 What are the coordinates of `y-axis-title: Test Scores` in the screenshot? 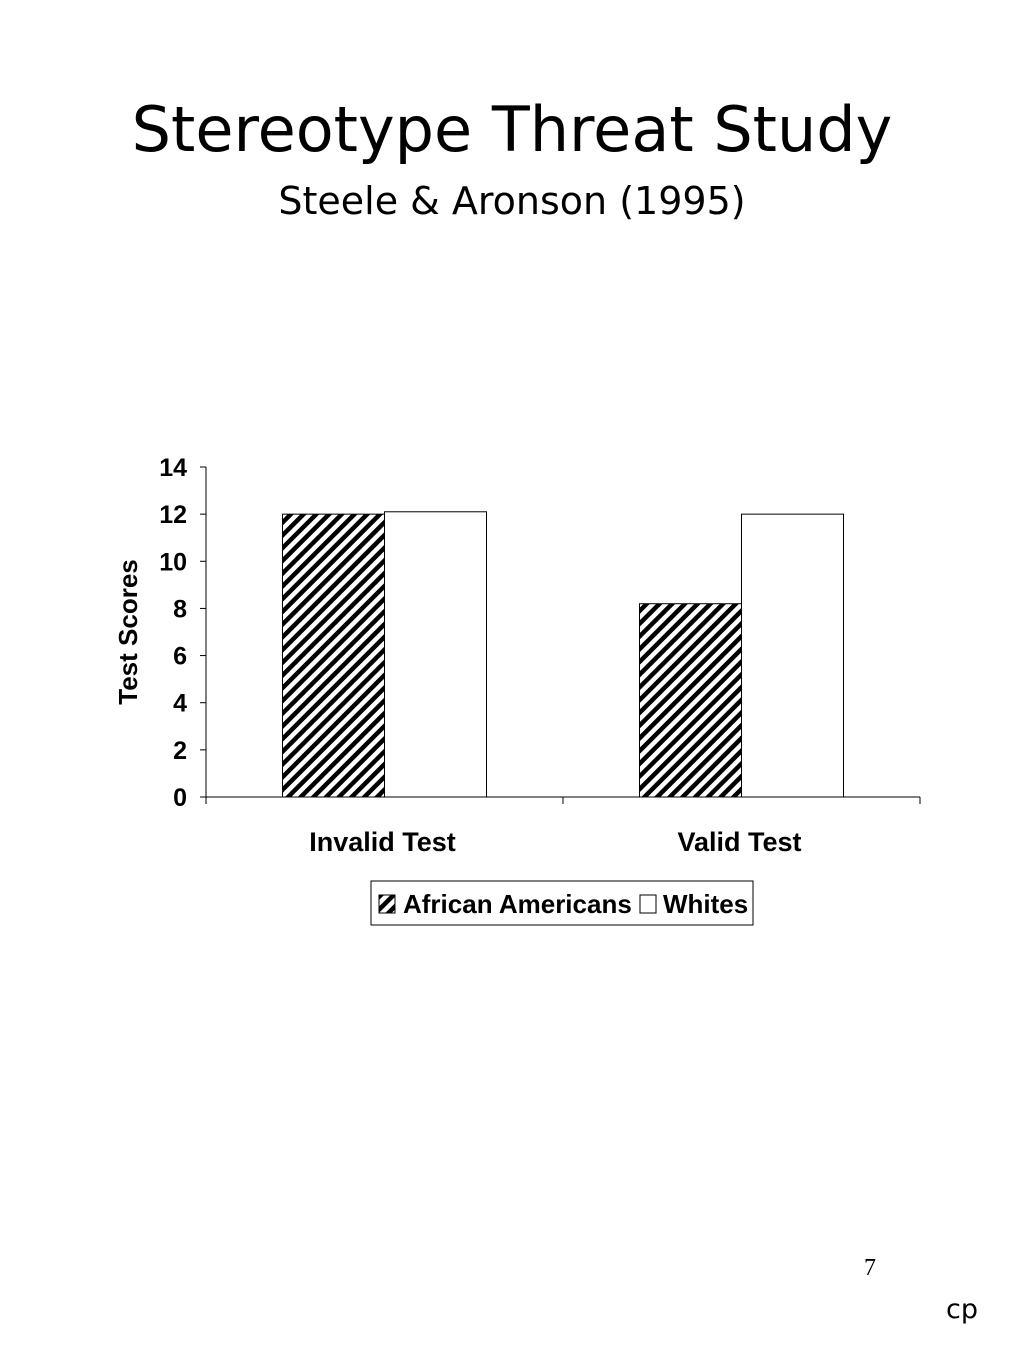 It's located at (128, 631).